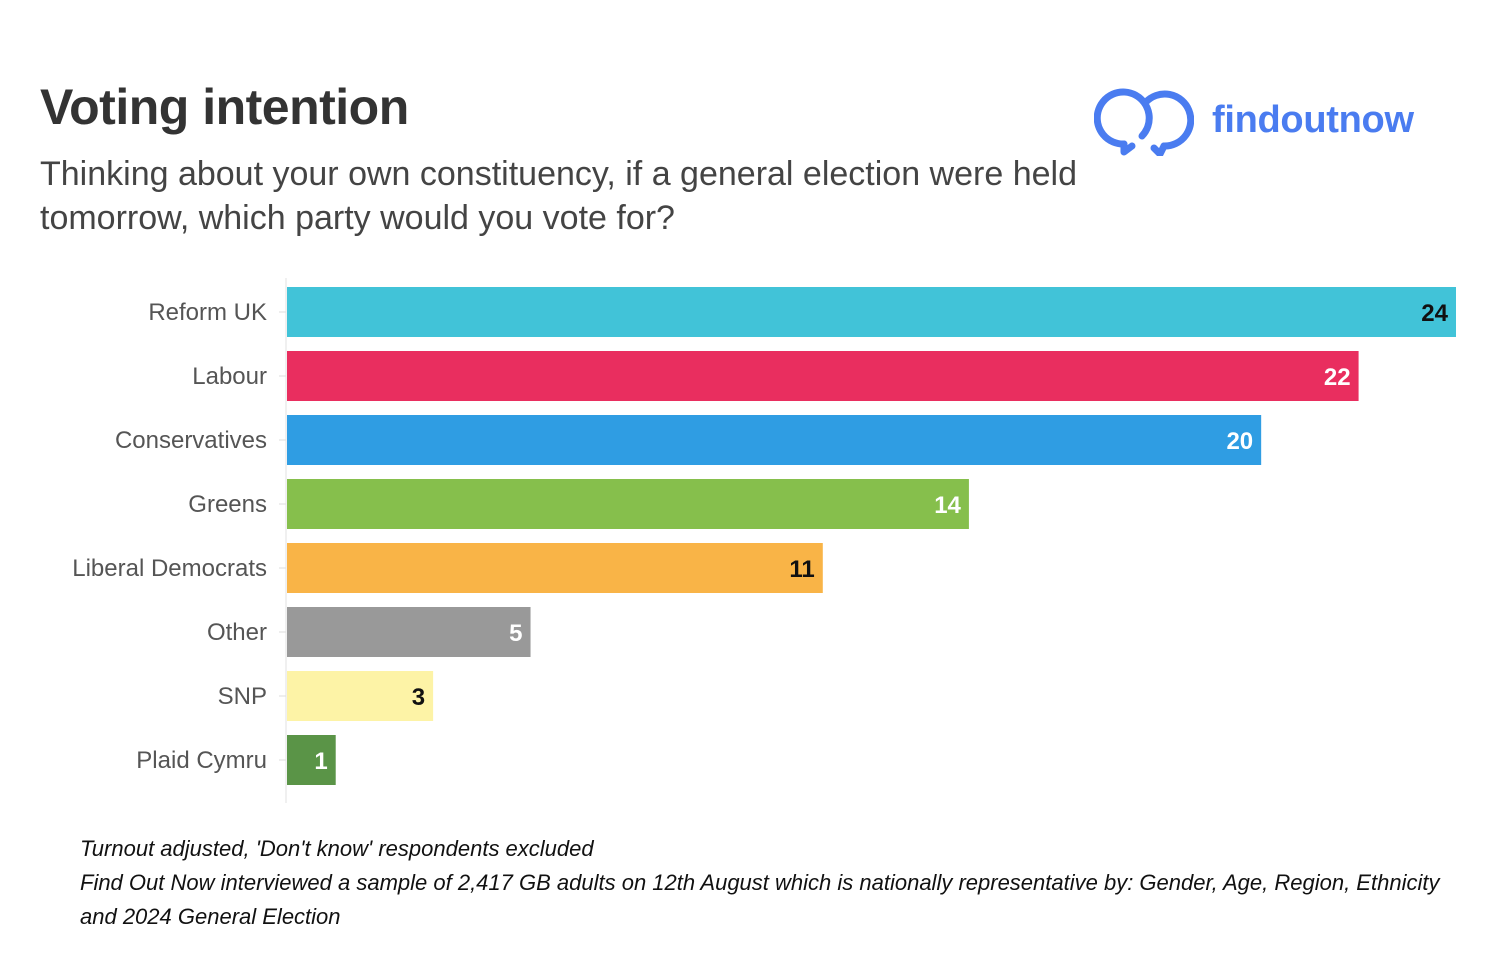 Image resolution: width=1500 pixels, height=958 pixels. What do you see at coordinates (1434, 313) in the screenshot?
I see `data-label: 24` at bounding box center [1434, 313].